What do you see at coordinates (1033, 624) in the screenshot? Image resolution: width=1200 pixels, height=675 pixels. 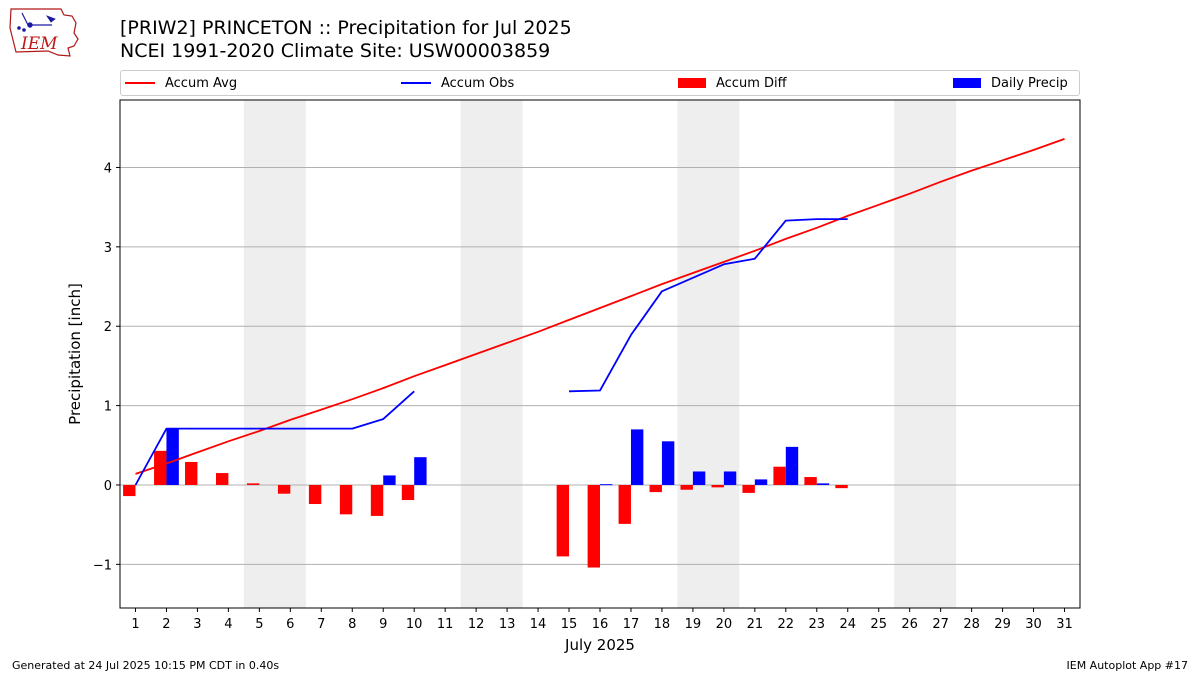 I see `x-tick-label: 30` at bounding box center [1033, 624].